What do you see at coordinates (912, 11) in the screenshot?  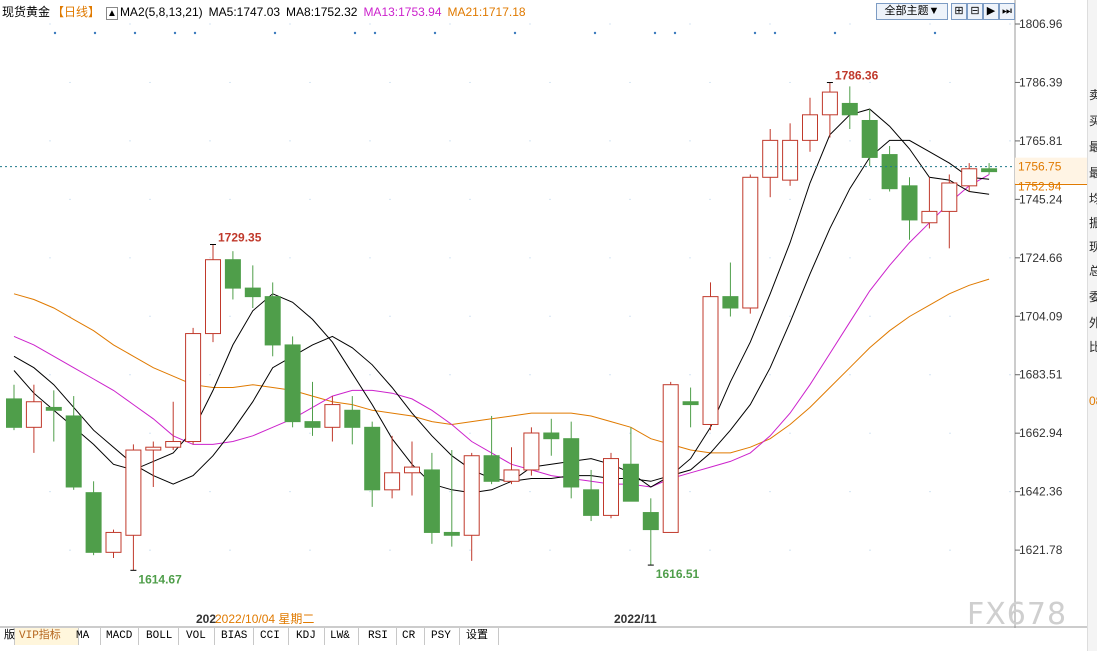 I see `theme-select-button: 全部主题▼` at bounding box center [912, 11].